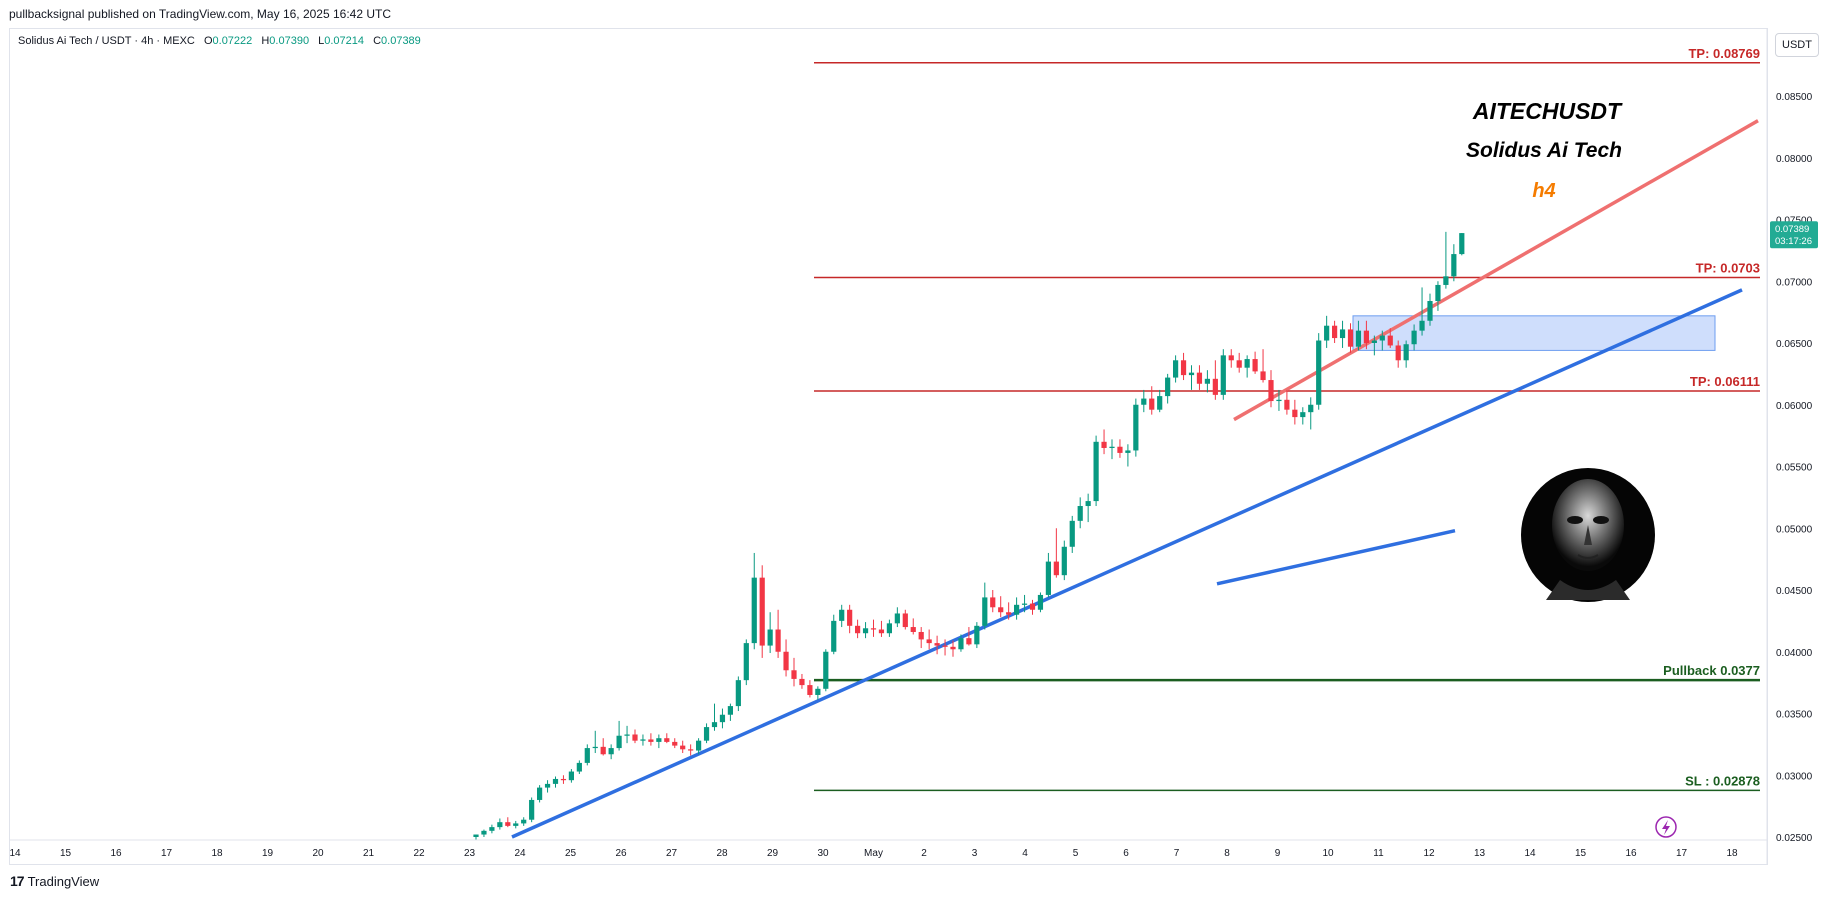  What do you see at coordinates (106, 41) in the screenshot?
I see `legend-symbol: Solidus Ai Tech / USDT · 4h · MEXC` at bounding box center [106, 41].